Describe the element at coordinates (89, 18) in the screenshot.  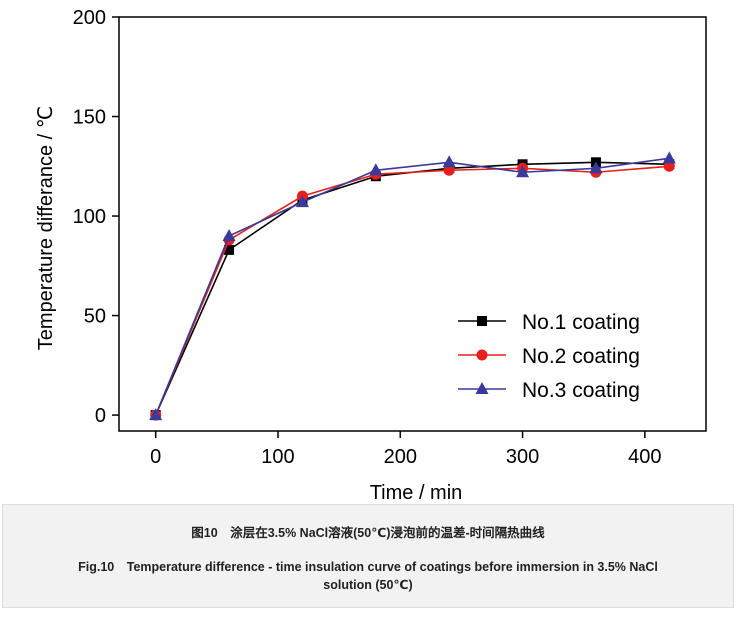
I see `y-tick-label: 200` at that location.